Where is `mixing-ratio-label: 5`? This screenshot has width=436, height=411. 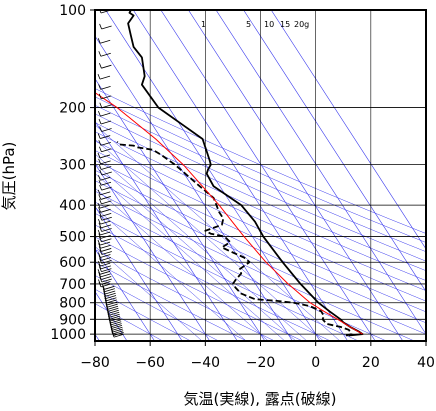 mixing-ratio-label: 5 is located at coordinates (248, 24).